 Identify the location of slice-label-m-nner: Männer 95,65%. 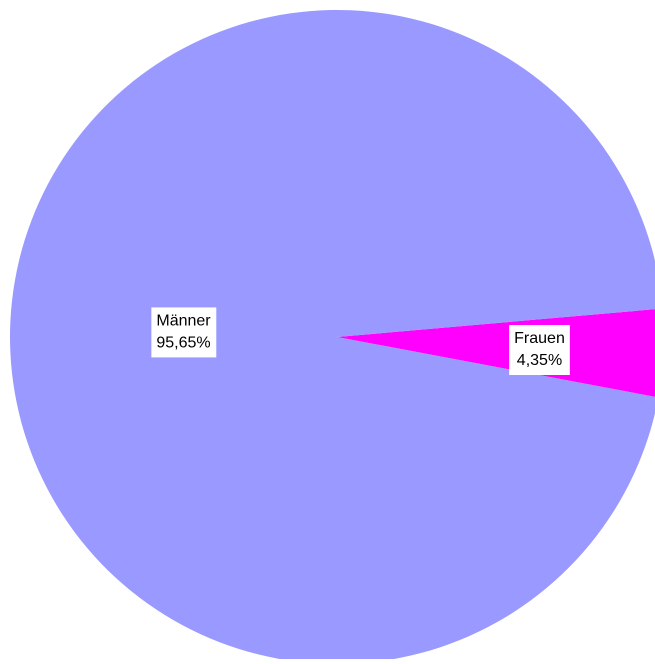
(184, 332).